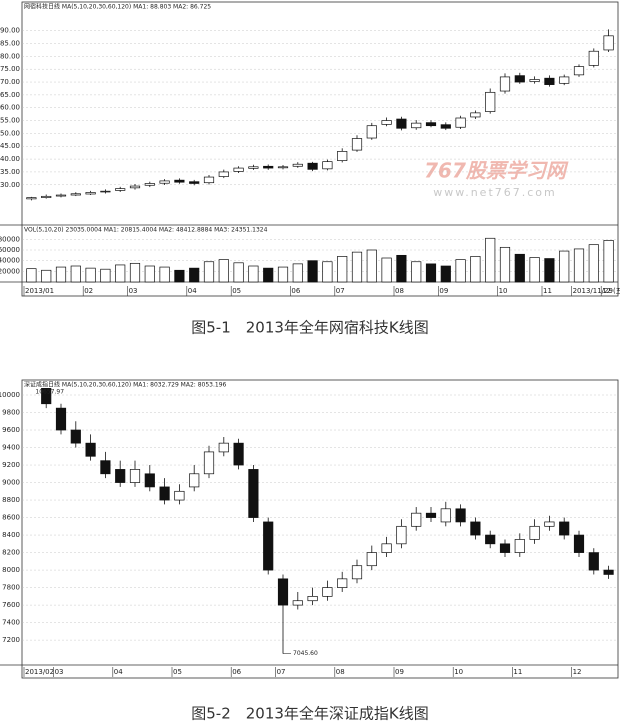 Image resolution: width=620 pixels, height=726 pixels. What do you see at coordinates (11, 553) in the screenshot?
I see `y-tick-label: 8200` at bounding box center [11, 553].